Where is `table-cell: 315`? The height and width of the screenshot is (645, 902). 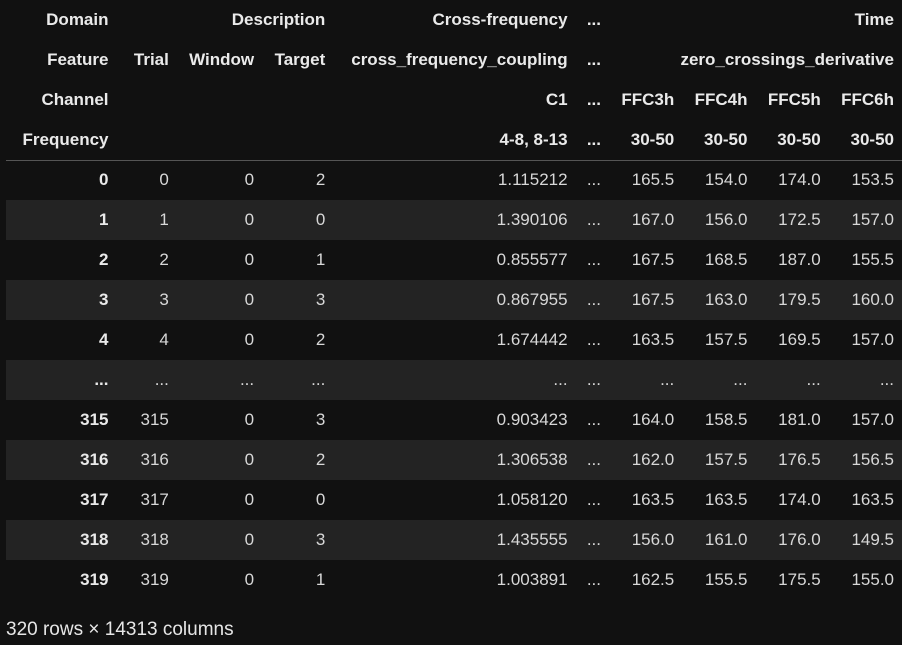 table-cell: 315 is located at coordinates (154, 419).